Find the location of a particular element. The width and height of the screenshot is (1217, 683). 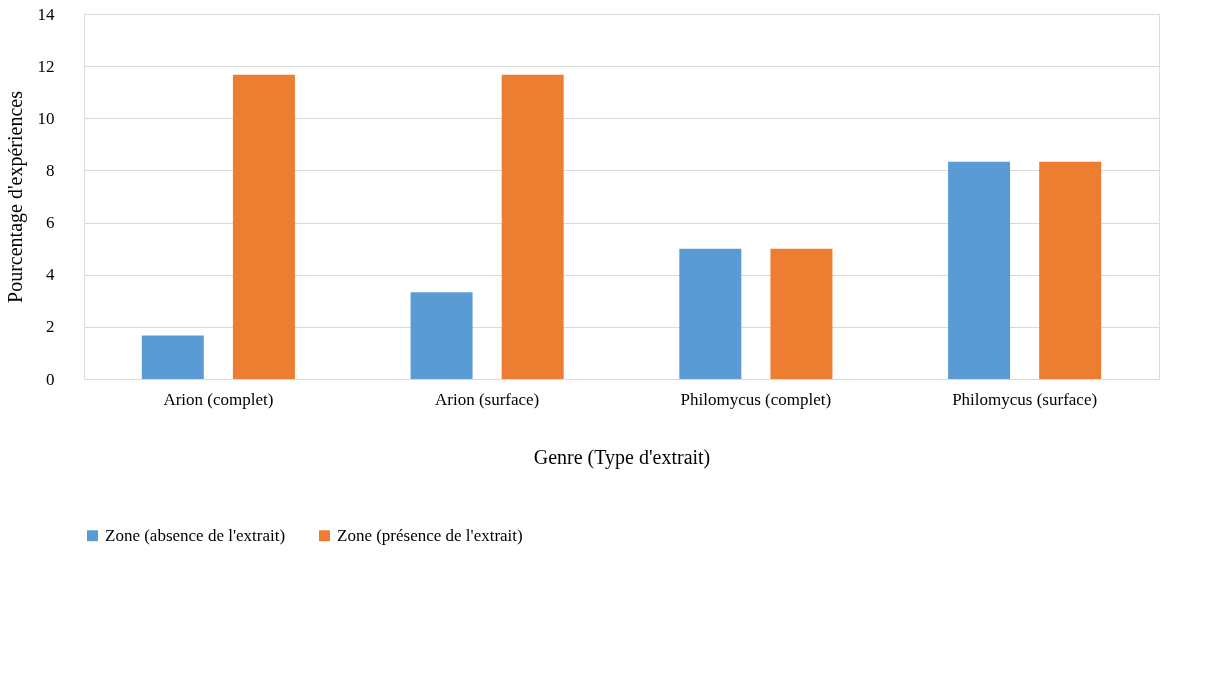

x-tick-label: Arion (complet) is located at coordinates (218, 399).